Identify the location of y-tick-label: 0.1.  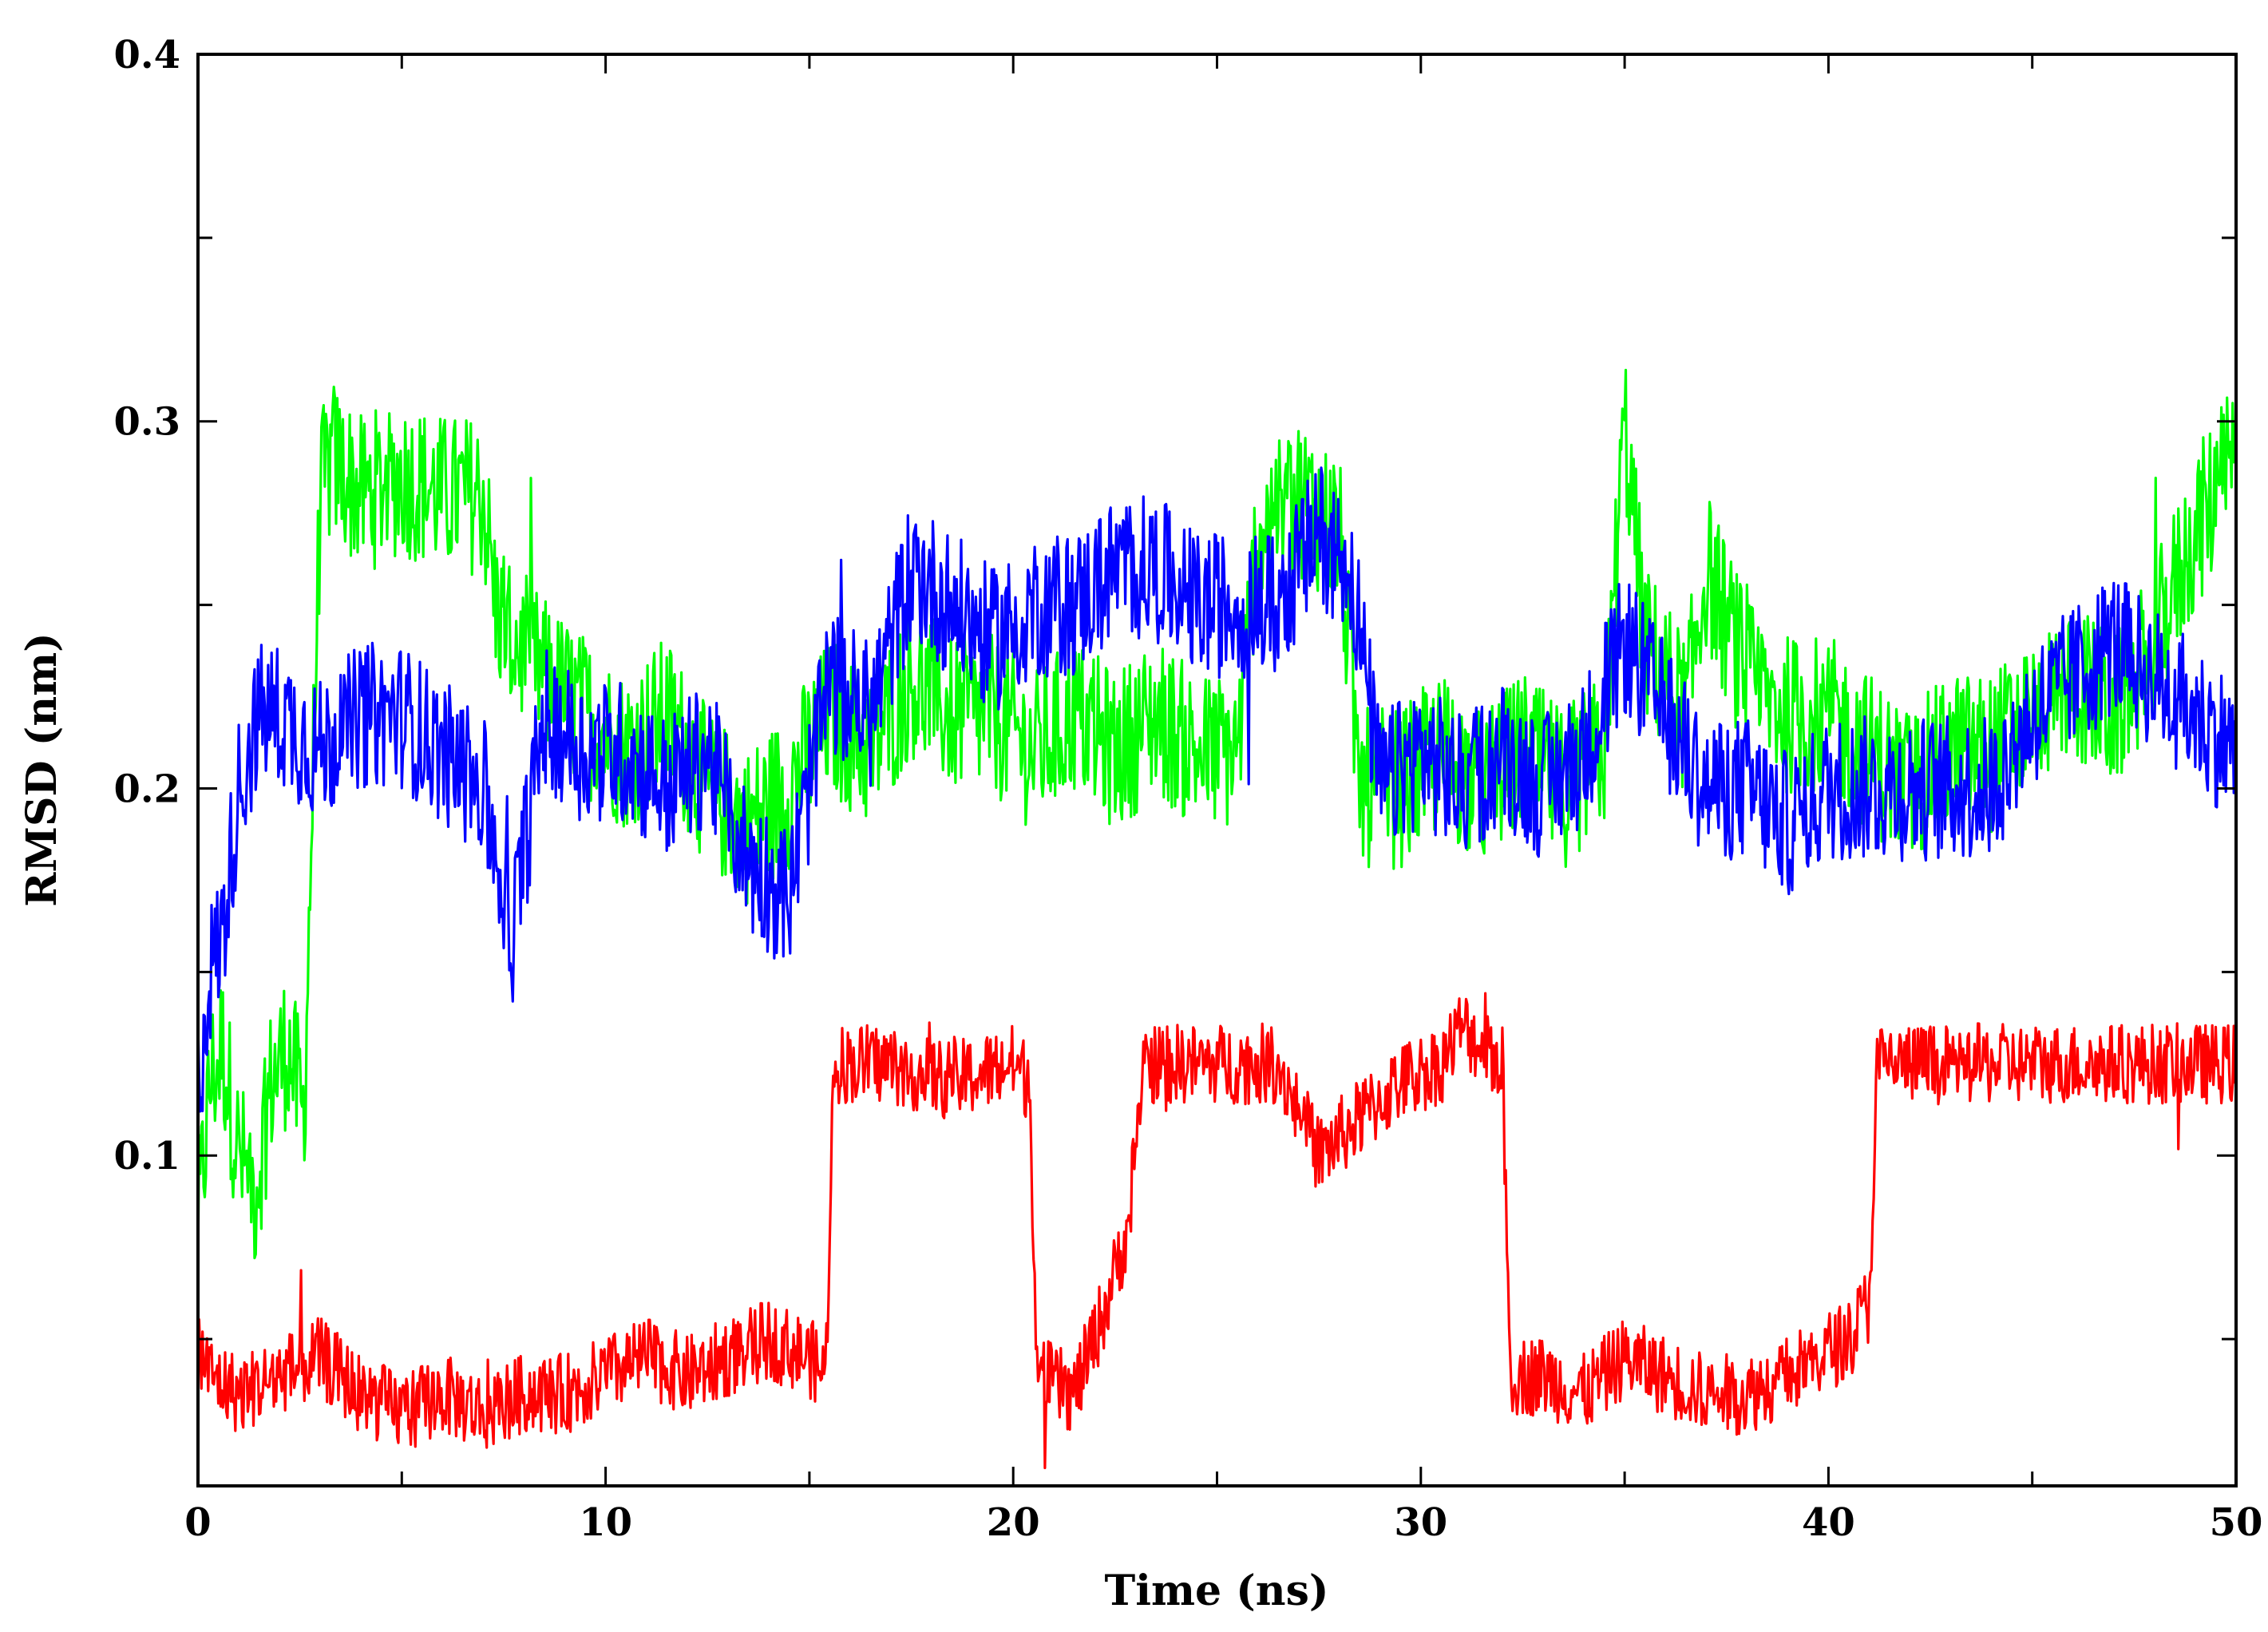
(146, 1156).